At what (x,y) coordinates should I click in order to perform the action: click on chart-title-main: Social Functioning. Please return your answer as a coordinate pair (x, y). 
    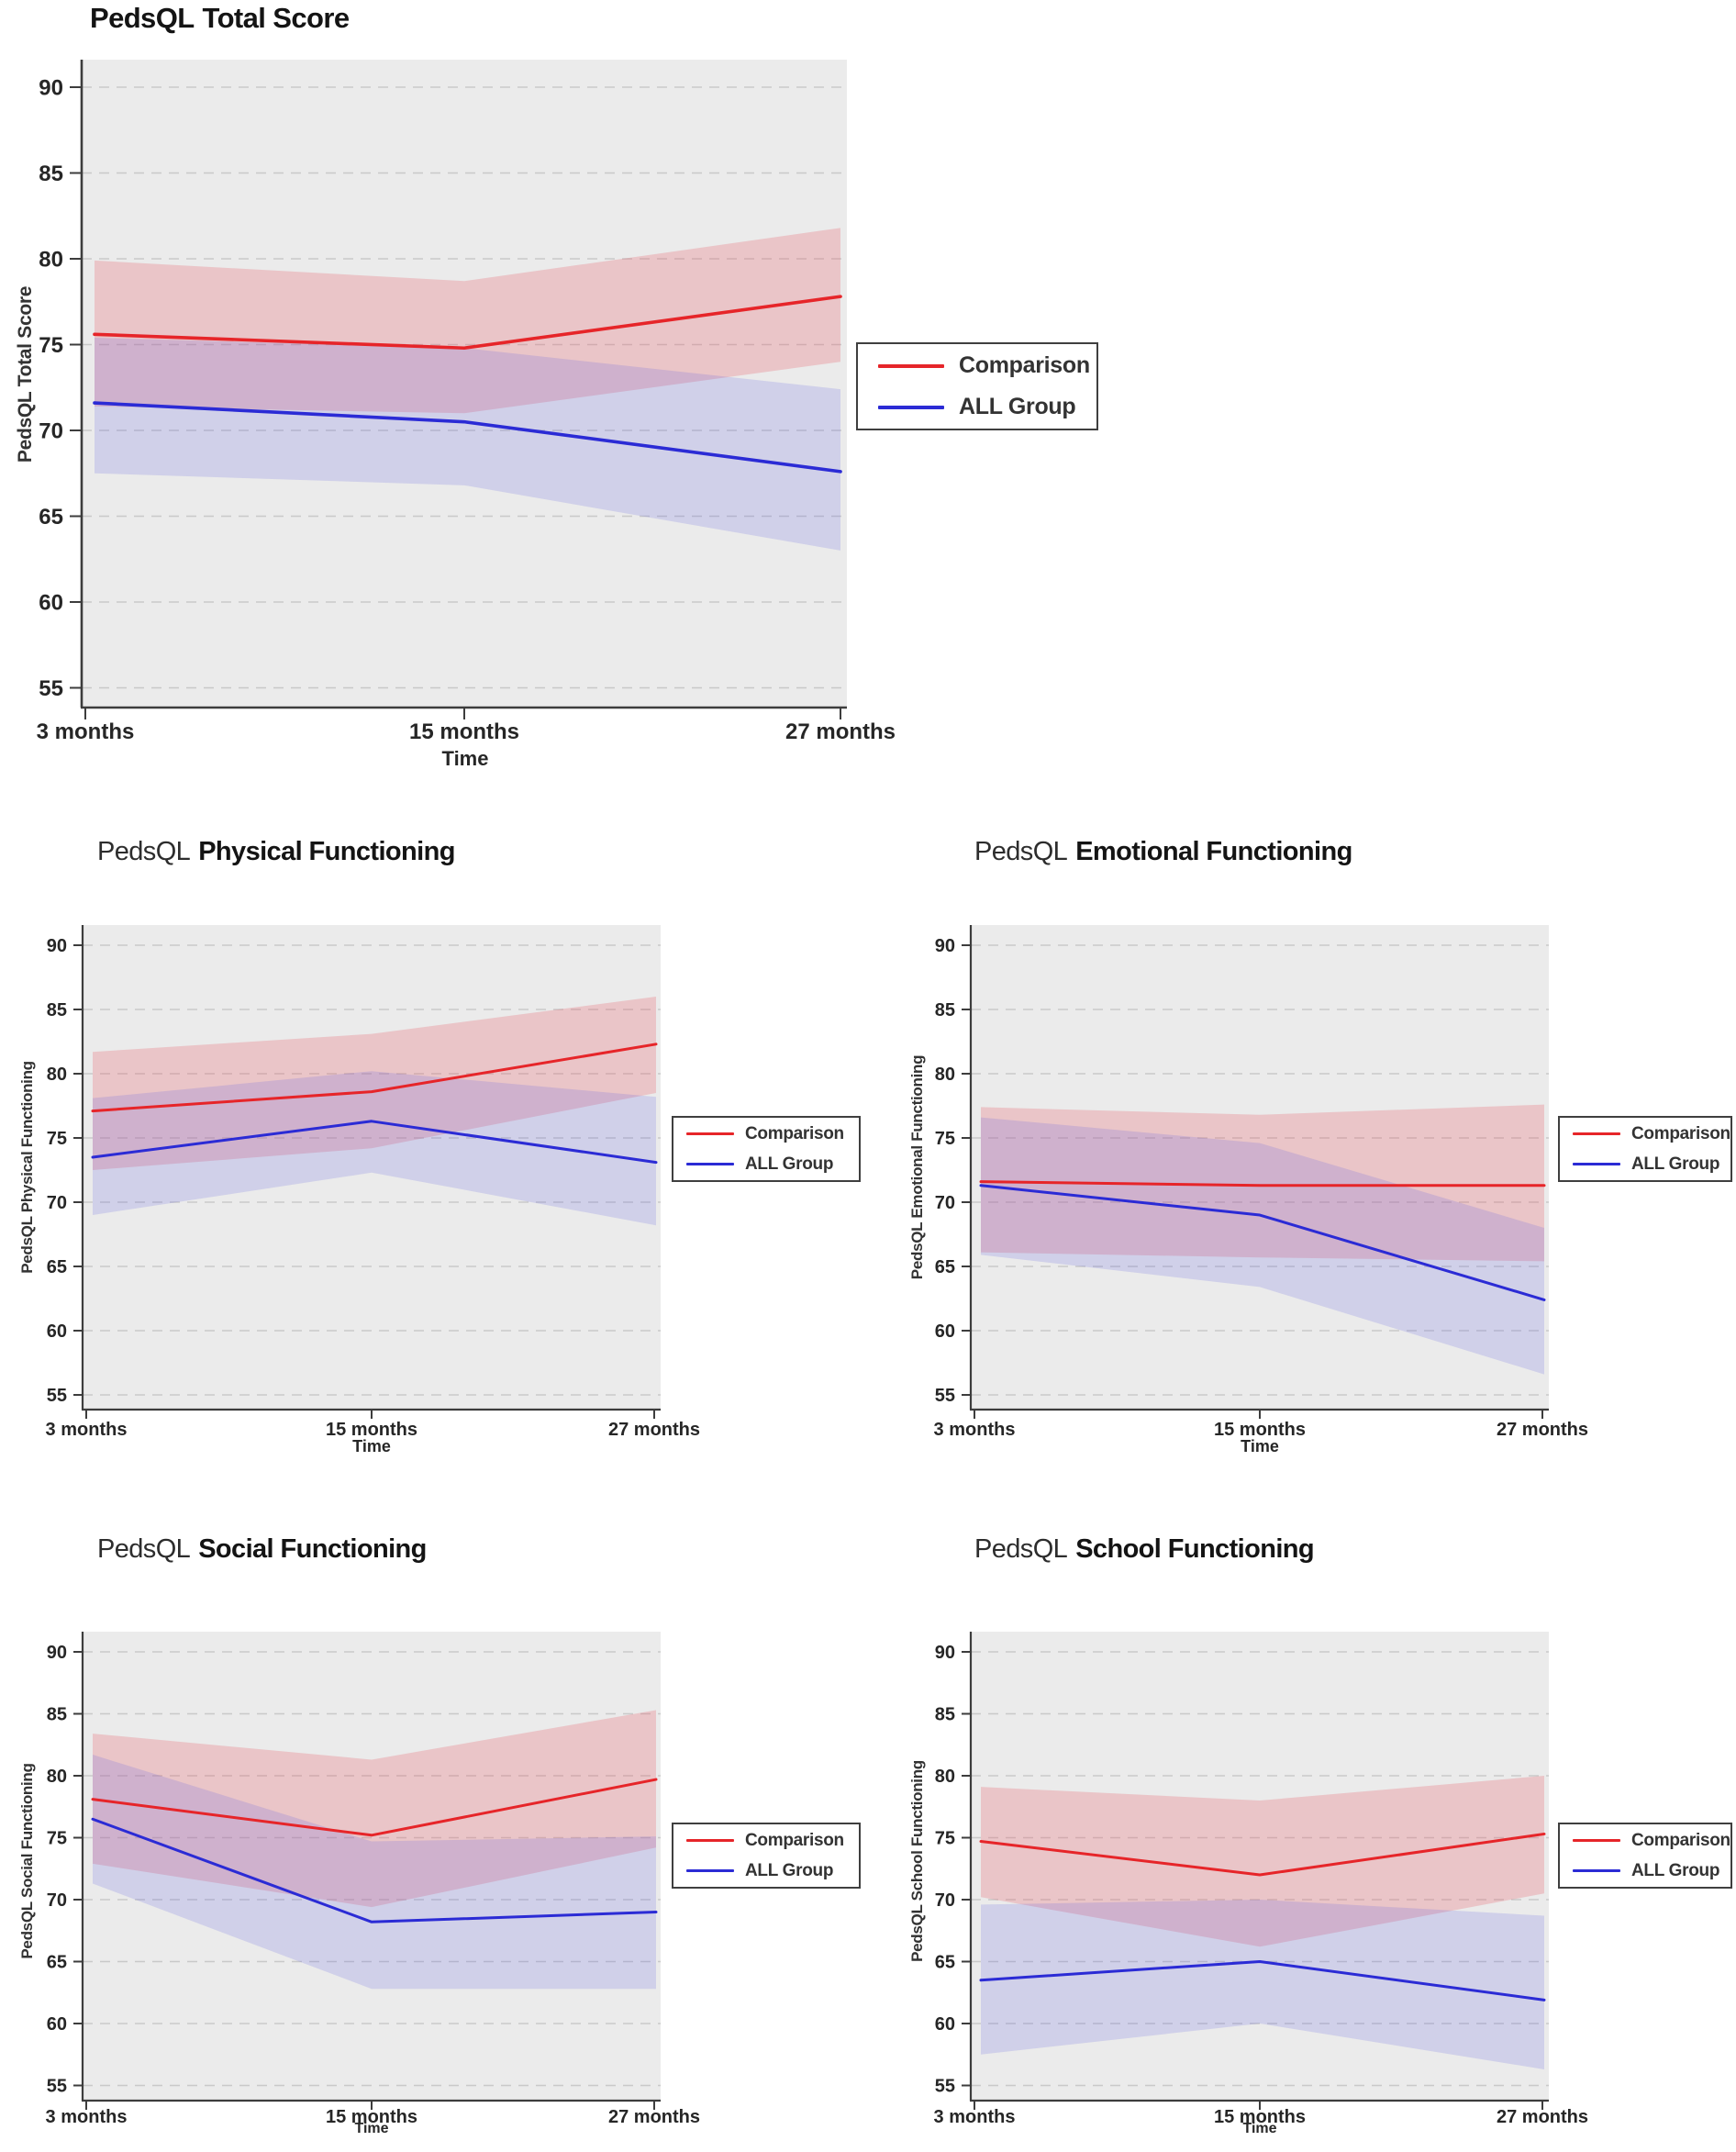
    Looking at the image, I should click on (312, 1549).